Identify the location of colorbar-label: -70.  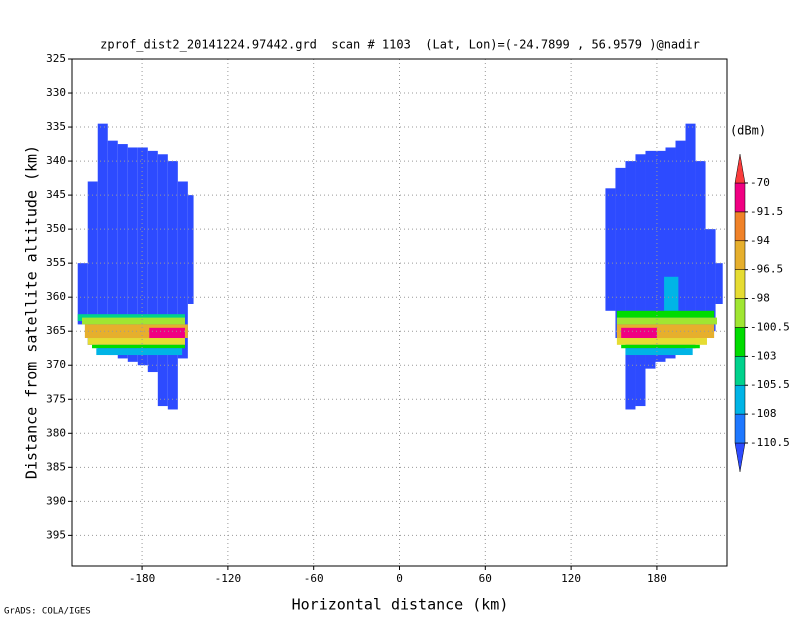
(760, 182).